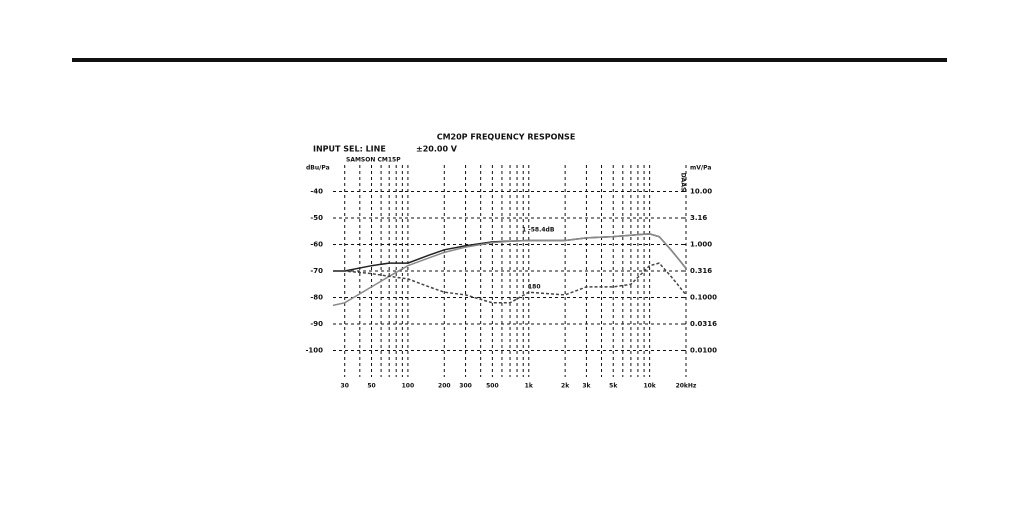  I want to click on x-tick-label: 200, so click(444, 386).